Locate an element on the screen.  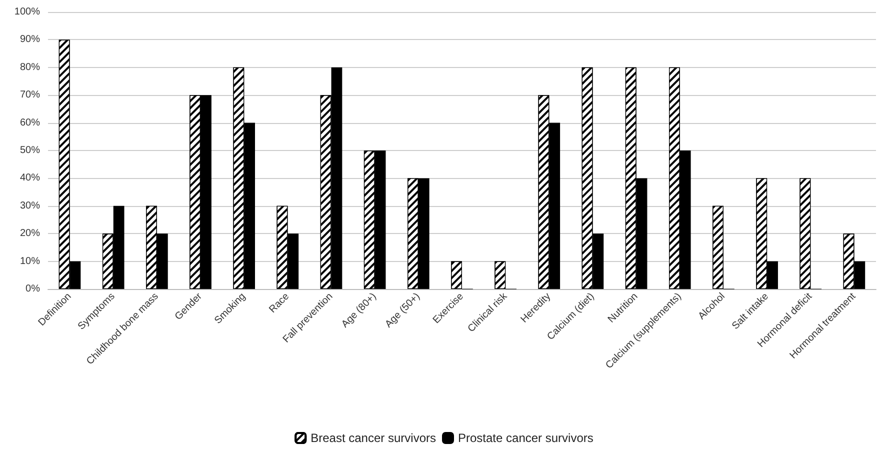
legend-label: Breast cancer survivors is located at coordinates (373, 438).